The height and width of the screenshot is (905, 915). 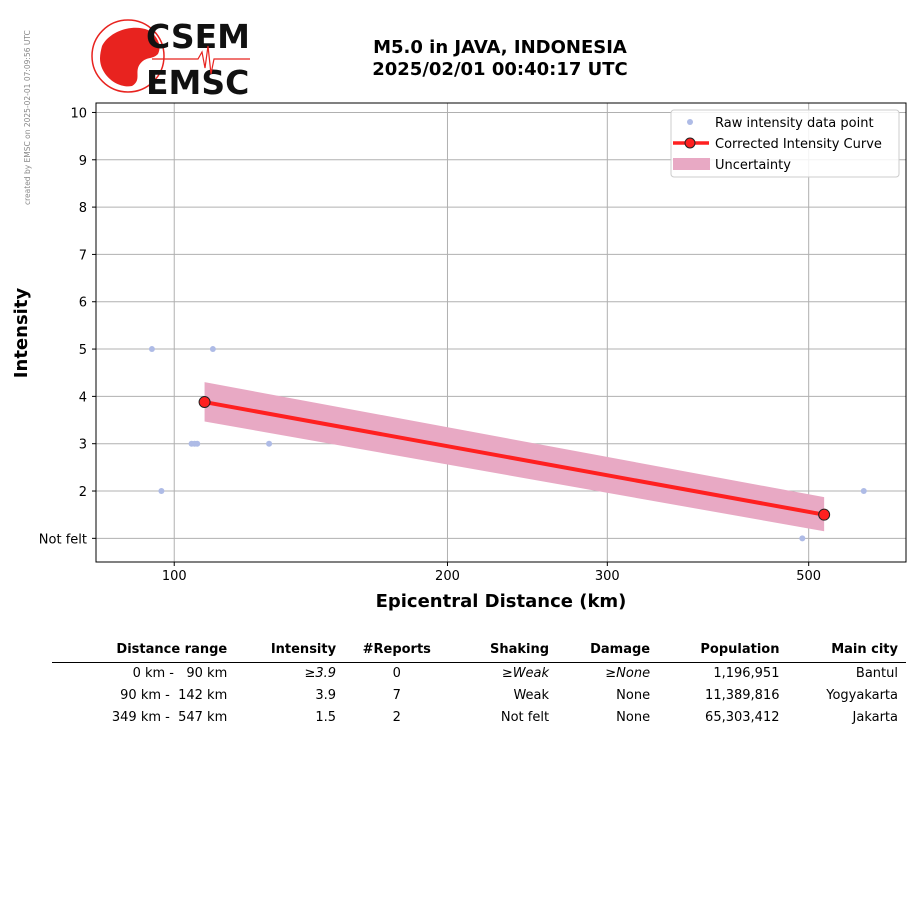 What do you see at coordinates (401, 651) in the screenshot?
I see `col-reports: #Reports` at bounding box center [401, 651].